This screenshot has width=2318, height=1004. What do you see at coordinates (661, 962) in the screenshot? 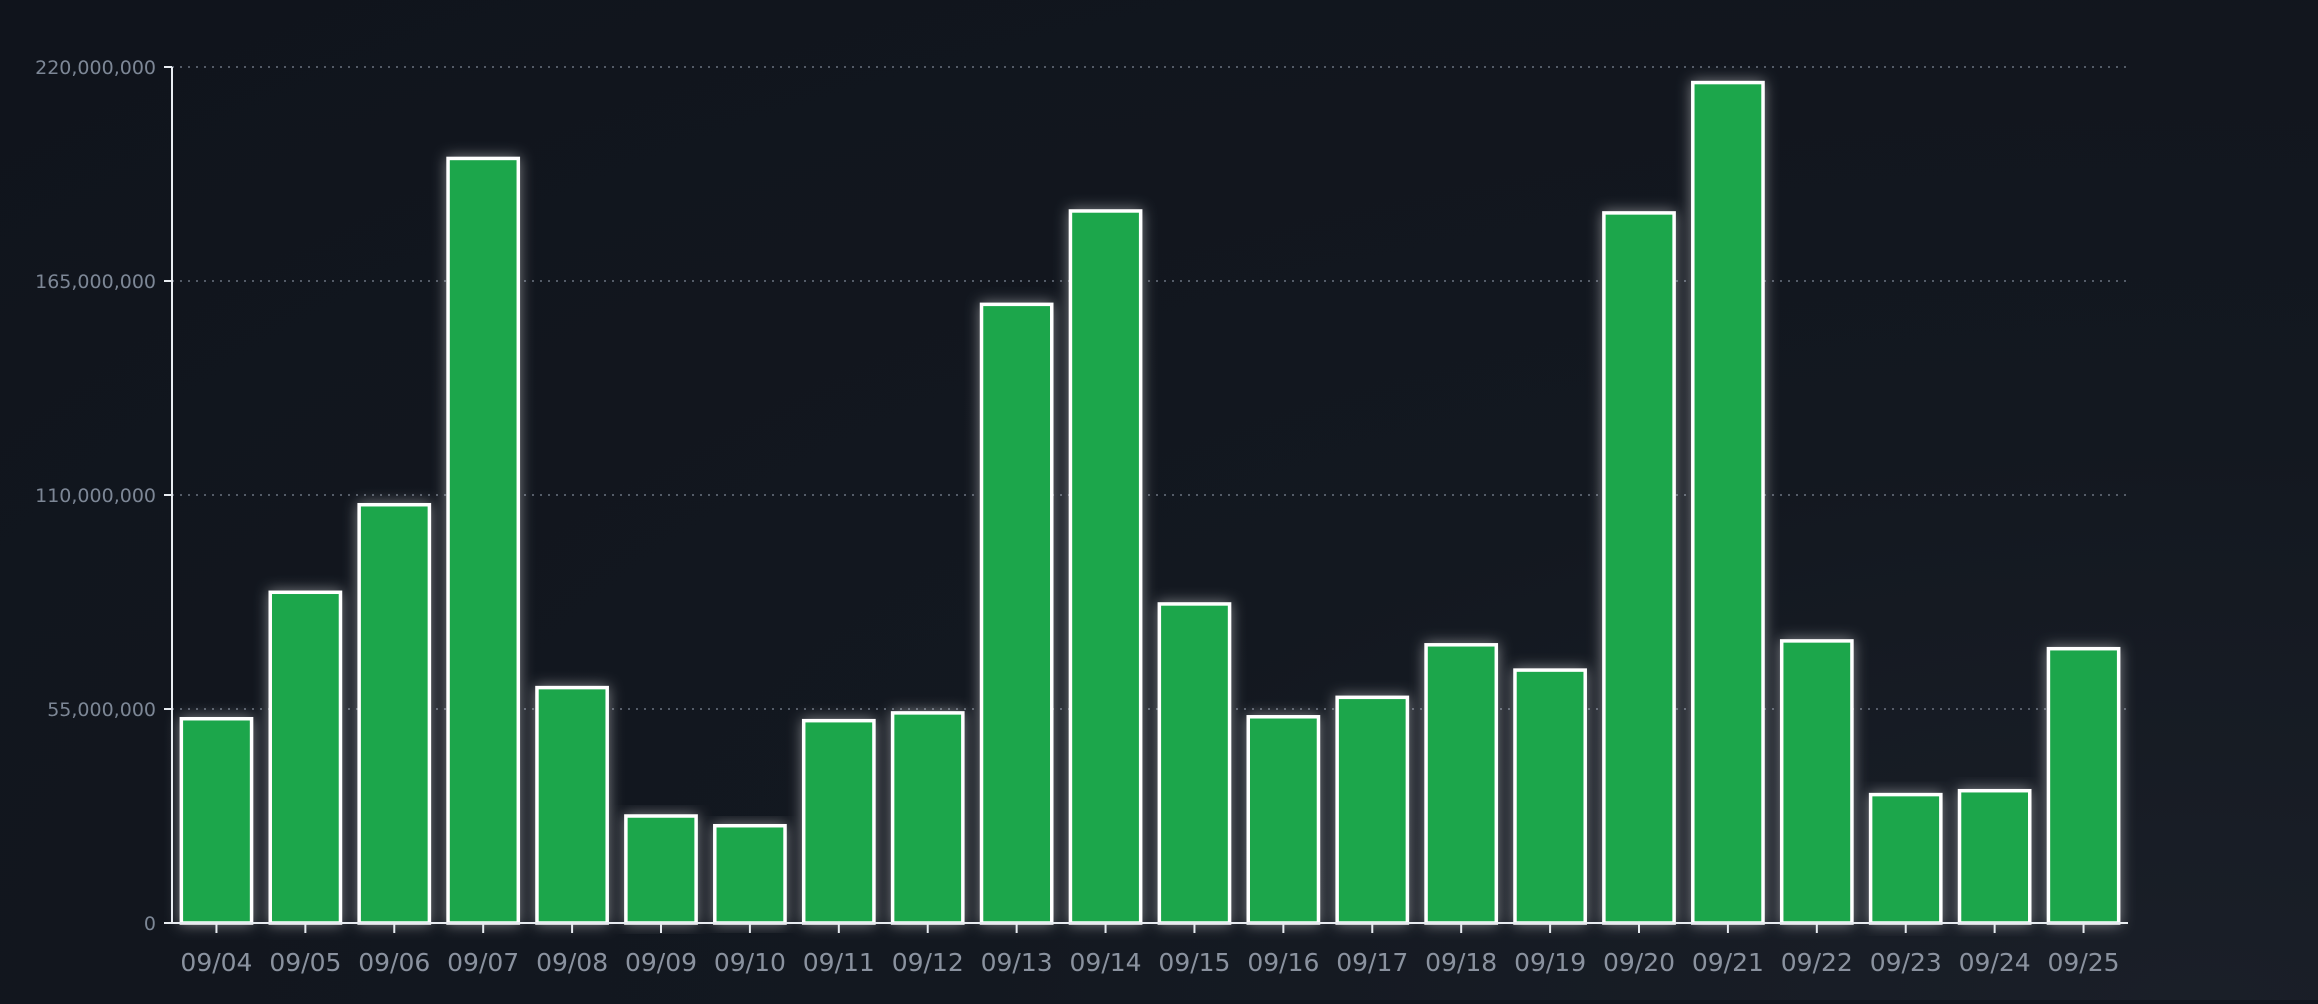
I see `x-tick-label: 09/09` at bounding box center [661, 962].